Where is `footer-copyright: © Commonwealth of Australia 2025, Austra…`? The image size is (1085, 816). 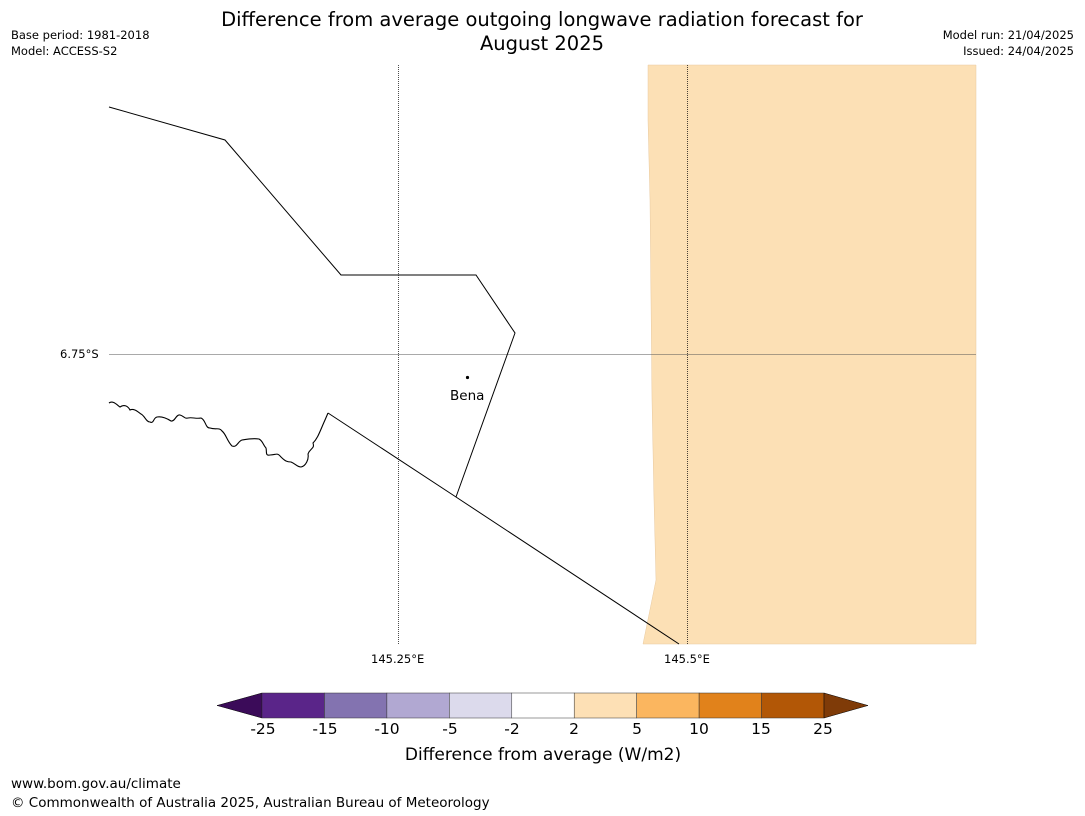
footer-copyright: © Commonwealth of Australia 2025, Austra… is located at coordinates (250, 803).